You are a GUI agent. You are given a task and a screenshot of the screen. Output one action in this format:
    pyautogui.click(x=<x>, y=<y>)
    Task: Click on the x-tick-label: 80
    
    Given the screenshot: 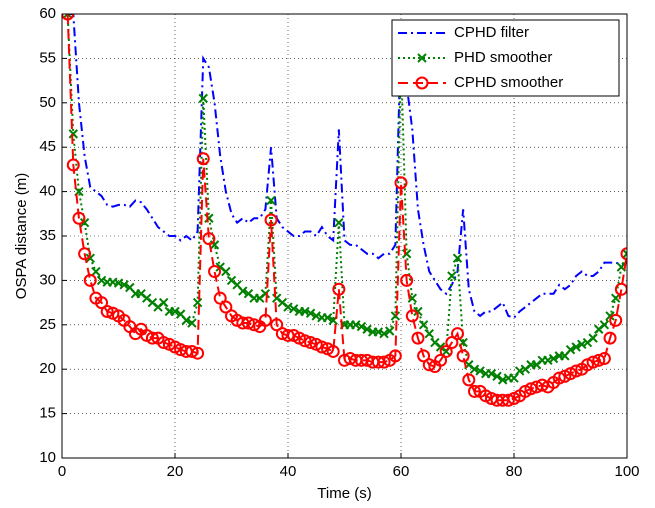 What is the action you would take?
    pyautogui.click(x=514, y=471)
    